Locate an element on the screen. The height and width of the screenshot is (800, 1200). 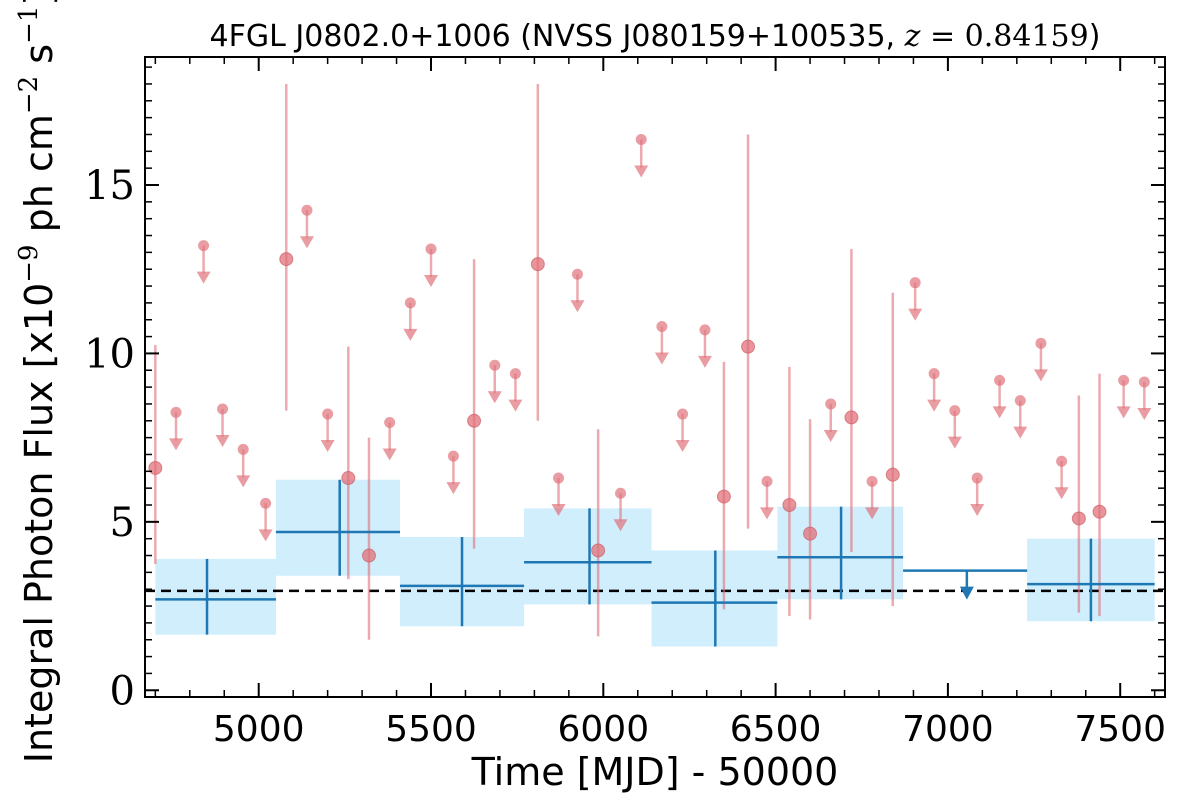
y-tick-label: 10 is located at coordinates (109, 354).